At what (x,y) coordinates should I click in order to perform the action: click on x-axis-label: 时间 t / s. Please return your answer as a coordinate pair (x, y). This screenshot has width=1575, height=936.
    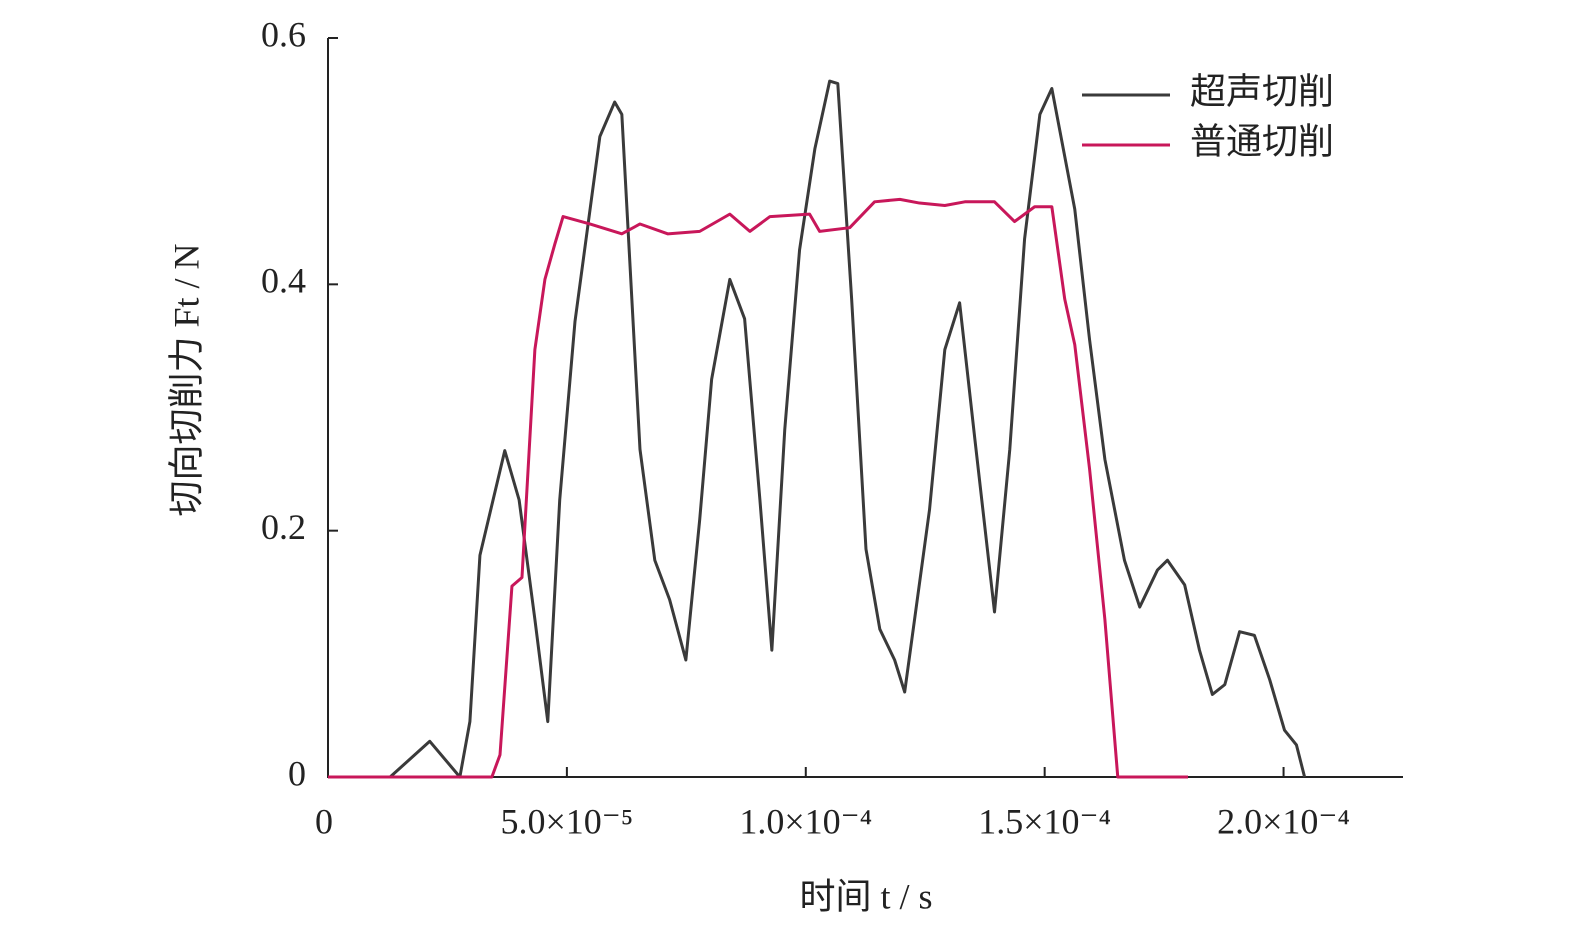
    Looking at the image, I should click on (865, 896).